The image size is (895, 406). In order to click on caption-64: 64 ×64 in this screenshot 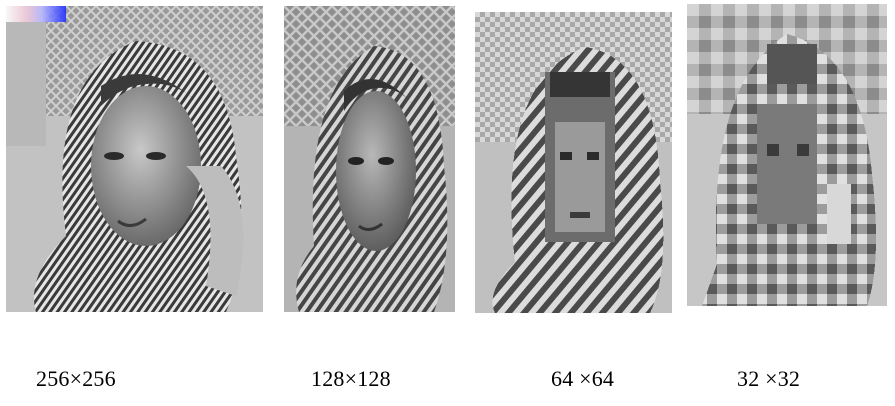, I will do `click(583, 378)`.